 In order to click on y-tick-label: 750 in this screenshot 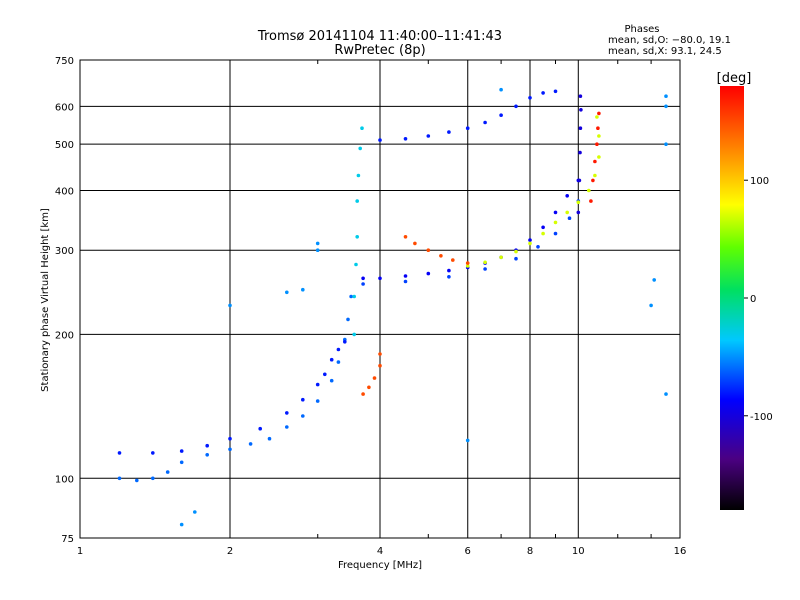, I will do `click(64, 61)`.